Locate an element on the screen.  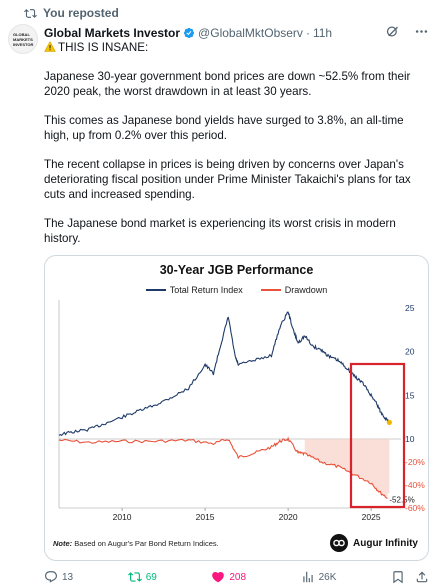
bookmark-icon is located at coordinates (398, 577).